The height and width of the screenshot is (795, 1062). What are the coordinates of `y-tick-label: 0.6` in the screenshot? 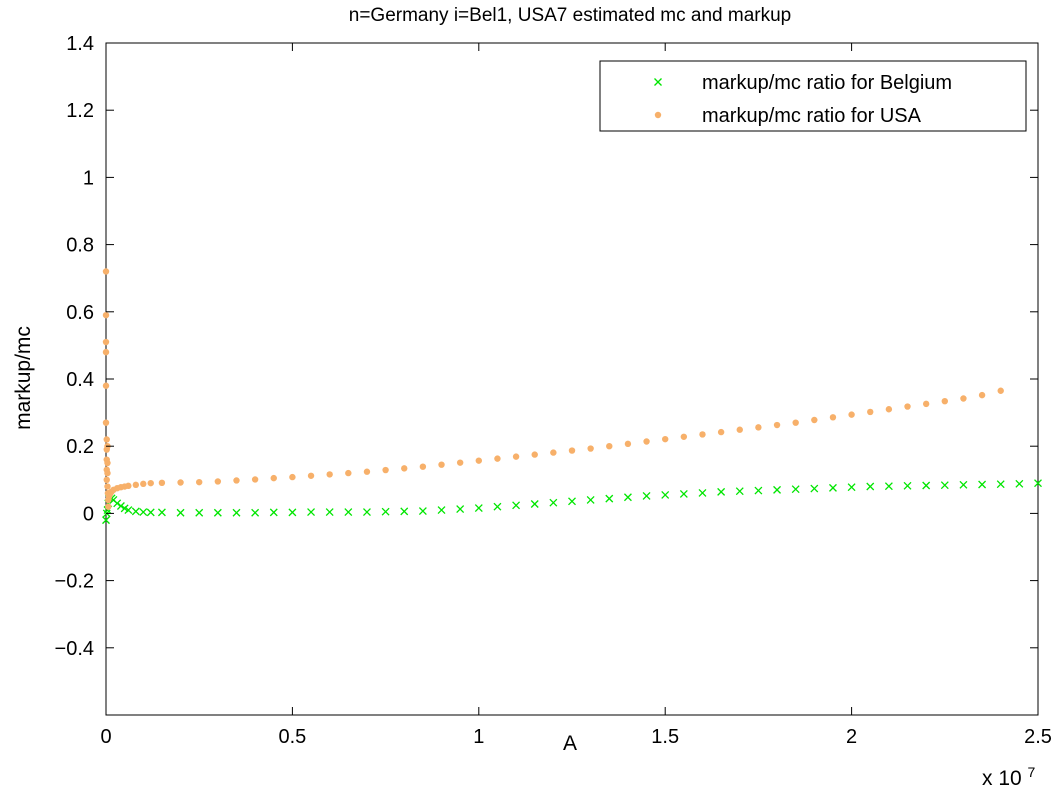 It's located at (80, 313).